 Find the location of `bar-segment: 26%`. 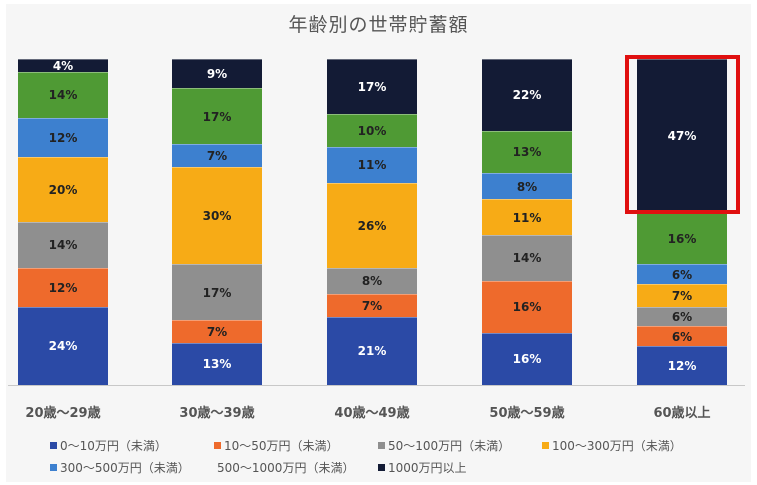

bar-segment: 26% is located at coordinates (372, 225).